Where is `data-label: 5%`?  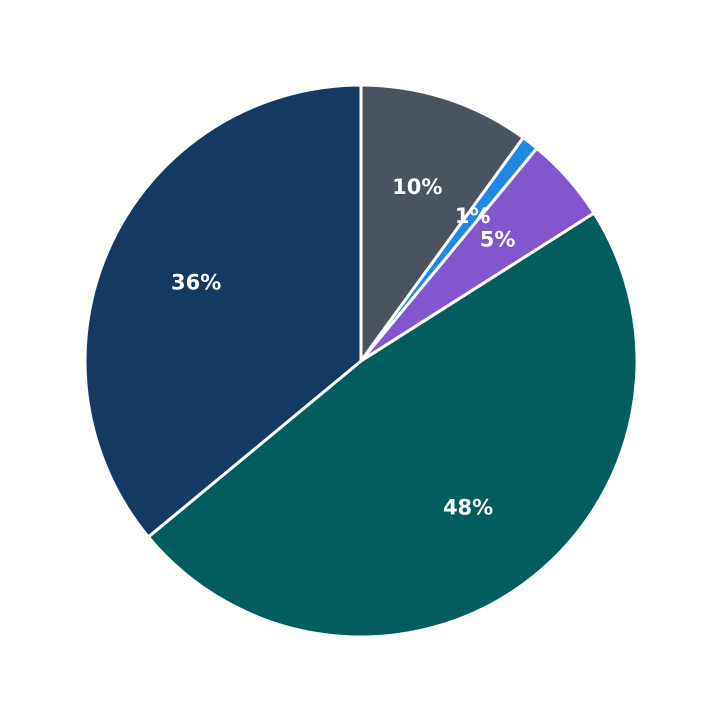
data-label: 5% is located at coordinates (498, 240).